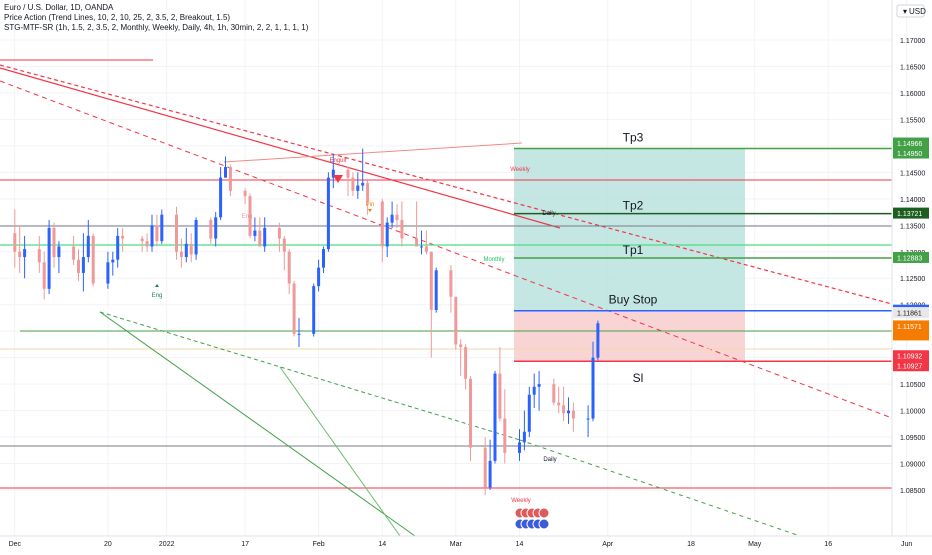 The width and height of the screenshot is (932, 555). I want to click on price-tick-label: 1.09000, so click(912, 465).